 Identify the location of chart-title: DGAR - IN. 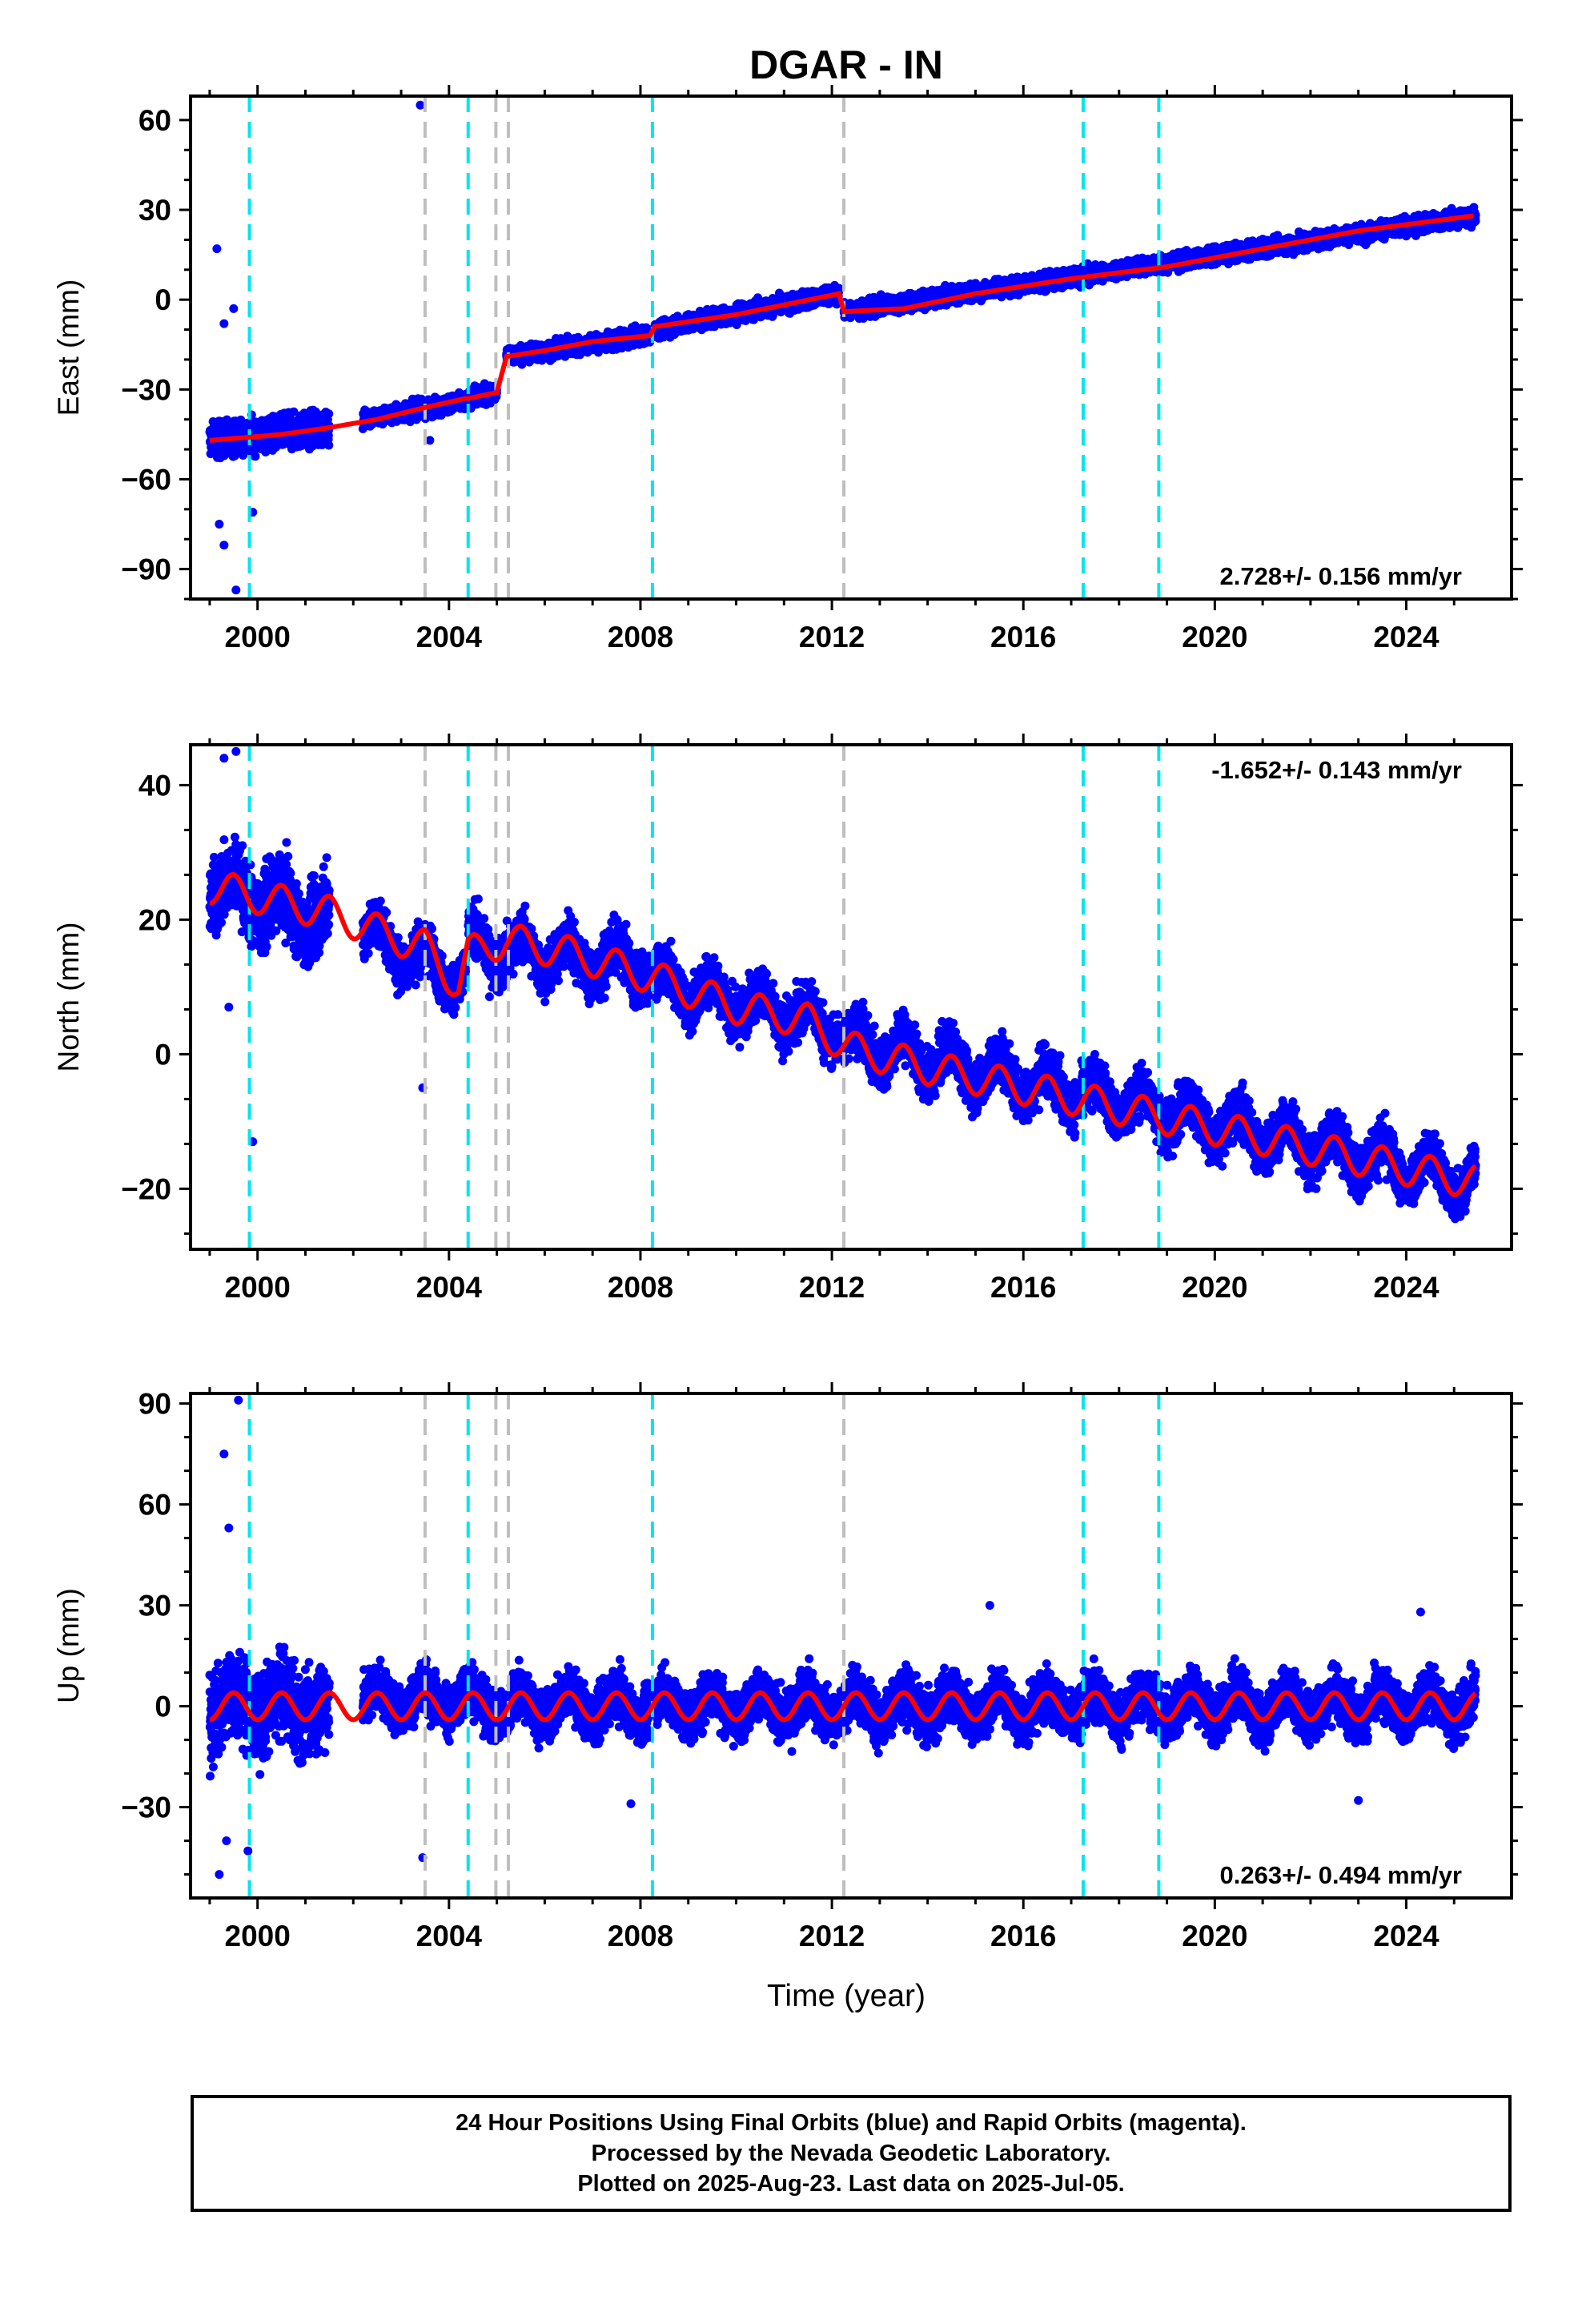
(846, 64).